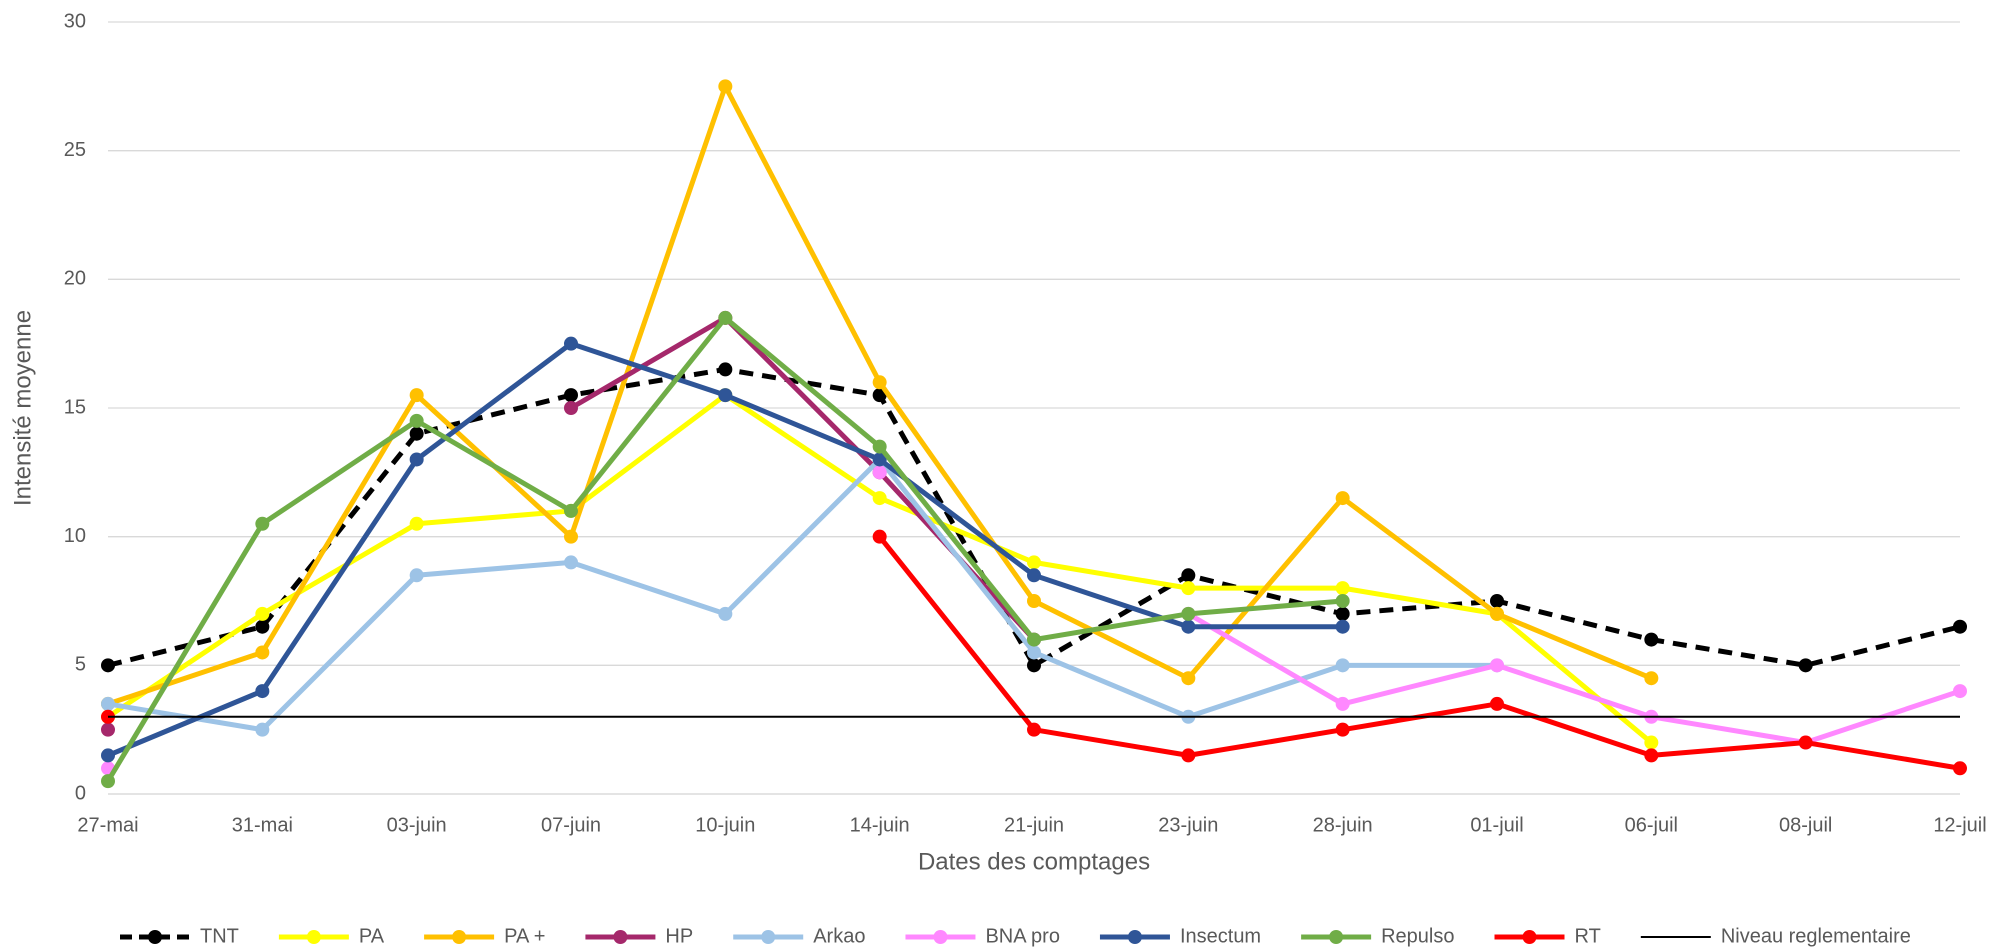  I want to click on legend-item: RT, so click(1547, 936).